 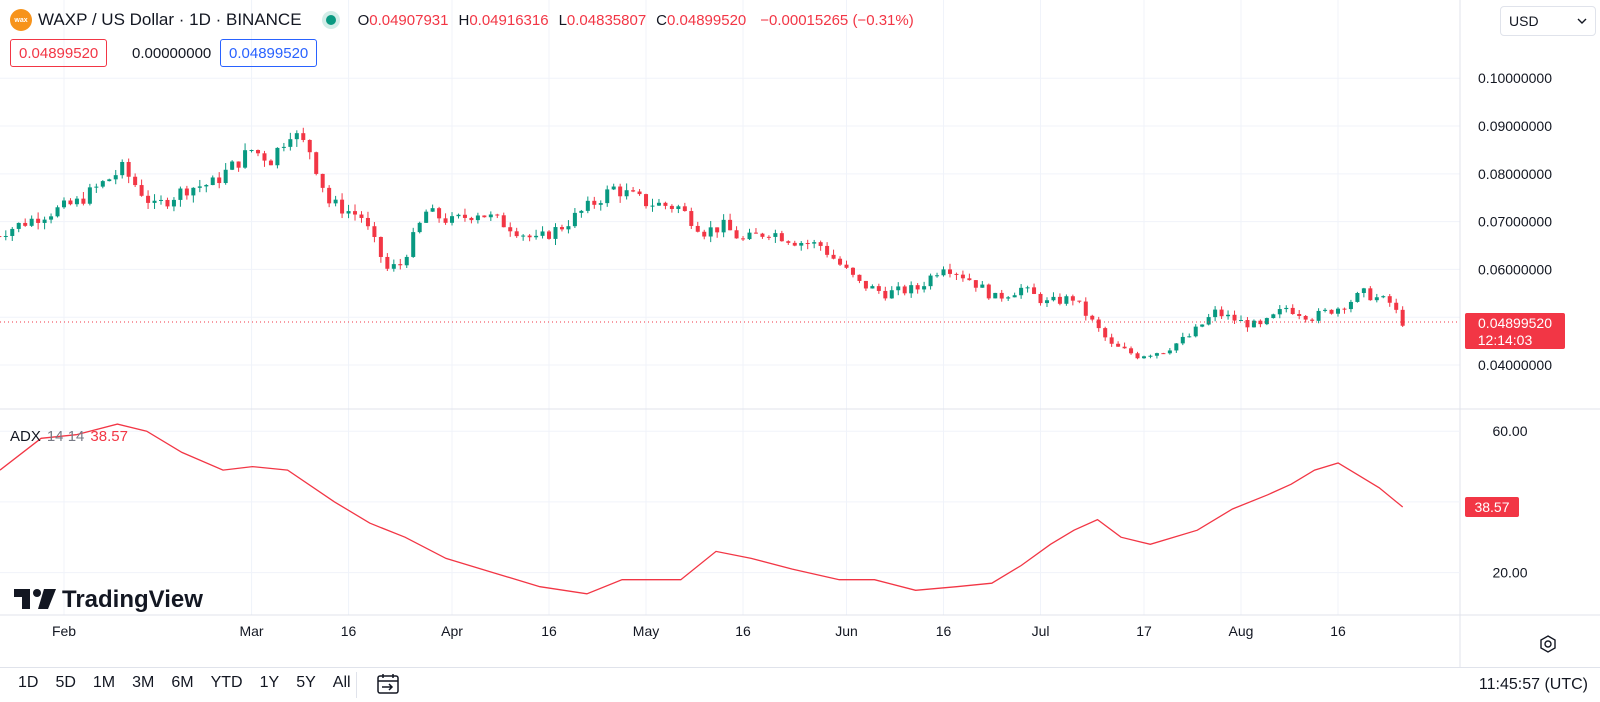 I want to click on settings-icon, so click(x=1548, y=644).